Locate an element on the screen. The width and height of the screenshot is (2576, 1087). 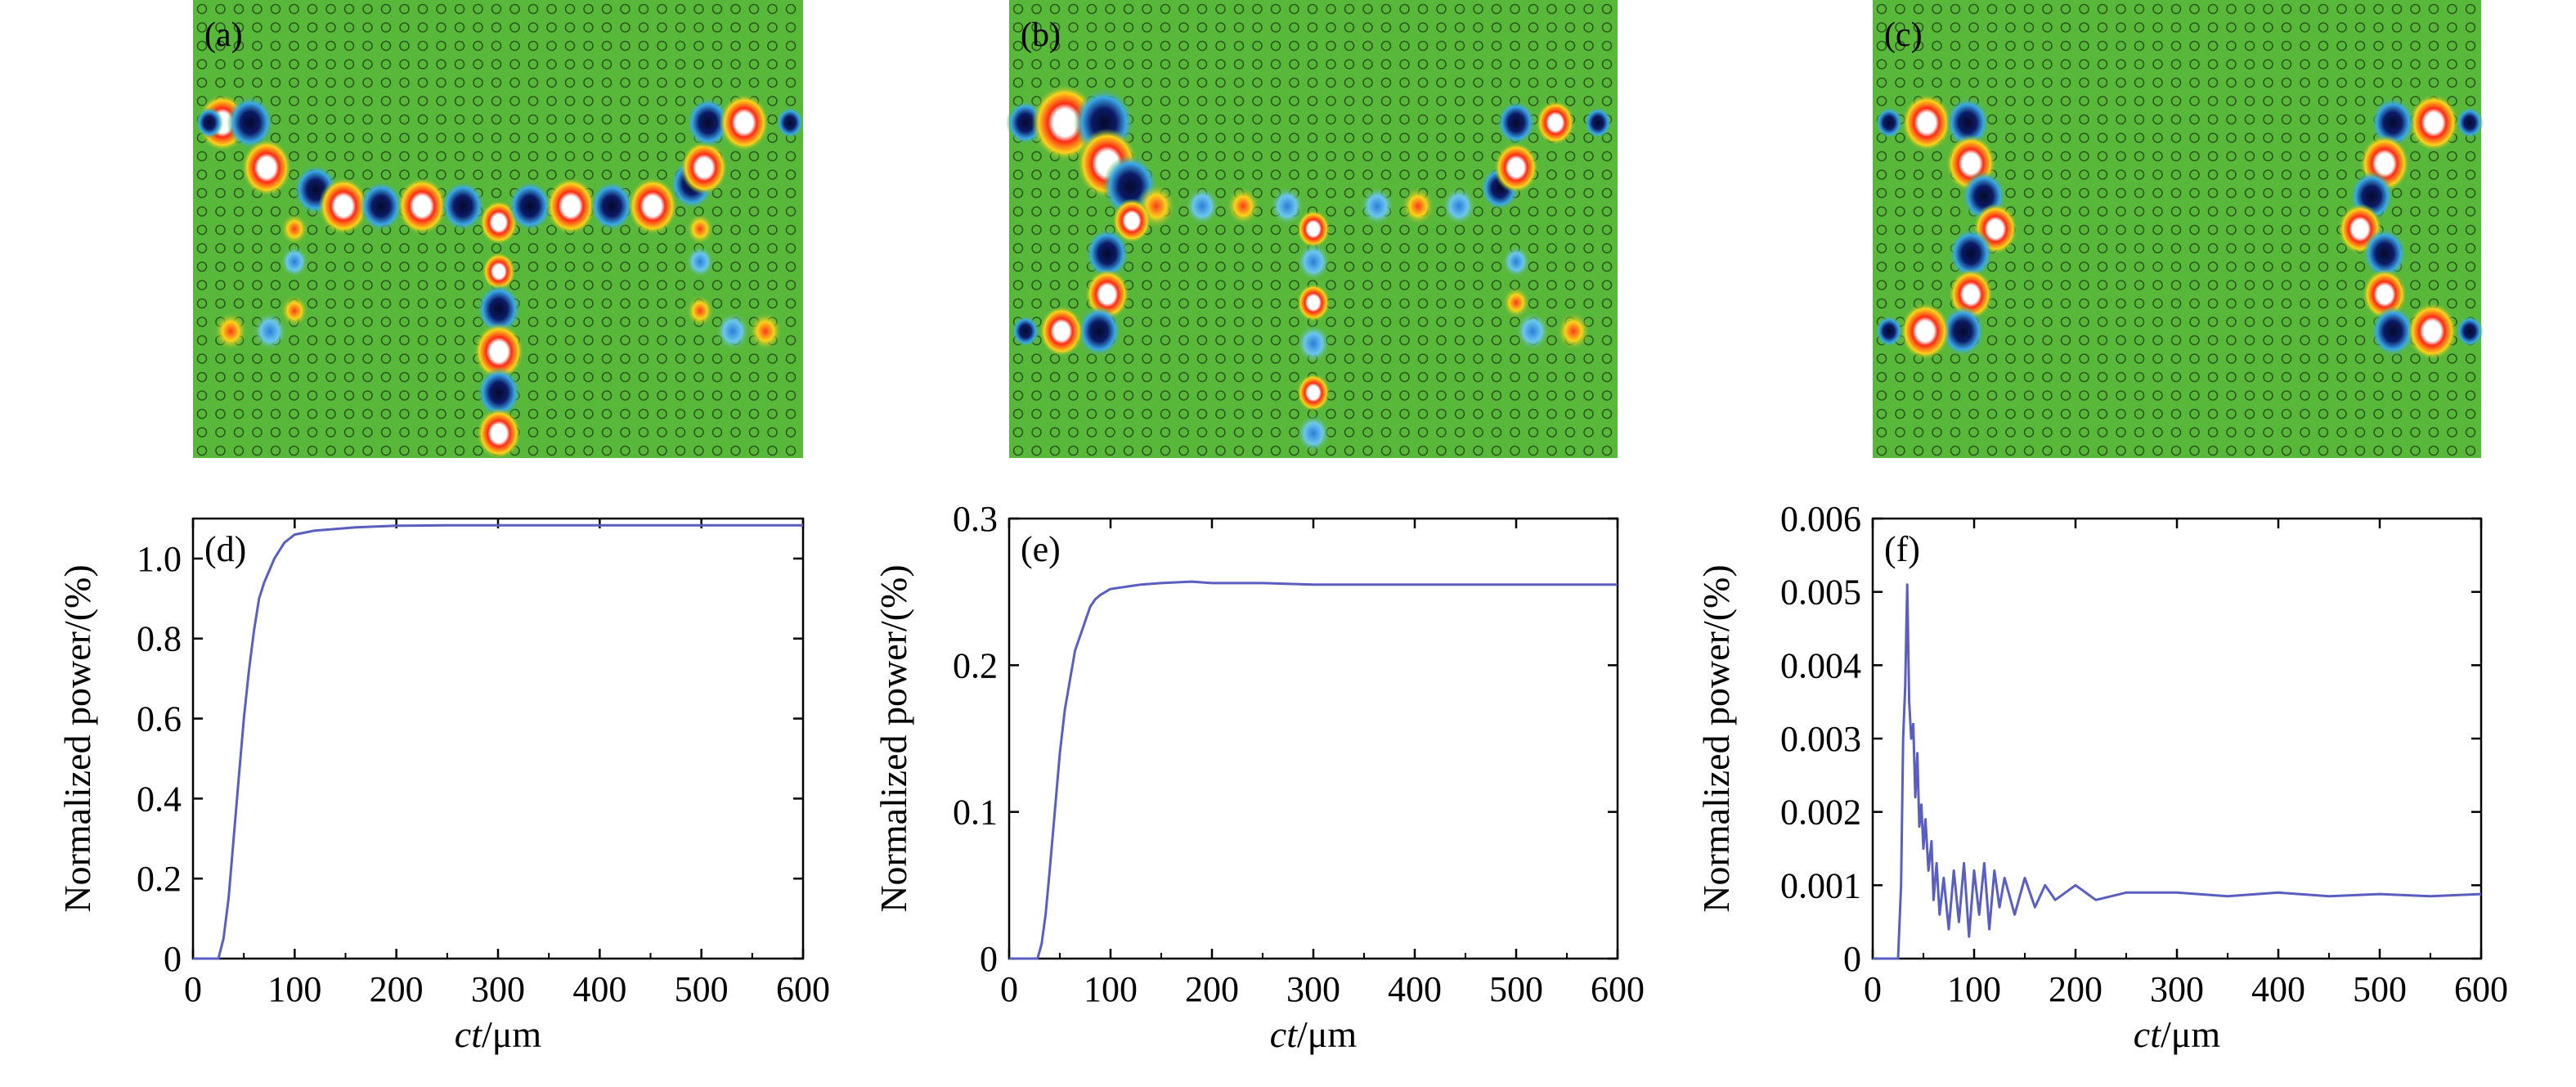
field-map-b: (b) is located at coordinates (1312, 229).